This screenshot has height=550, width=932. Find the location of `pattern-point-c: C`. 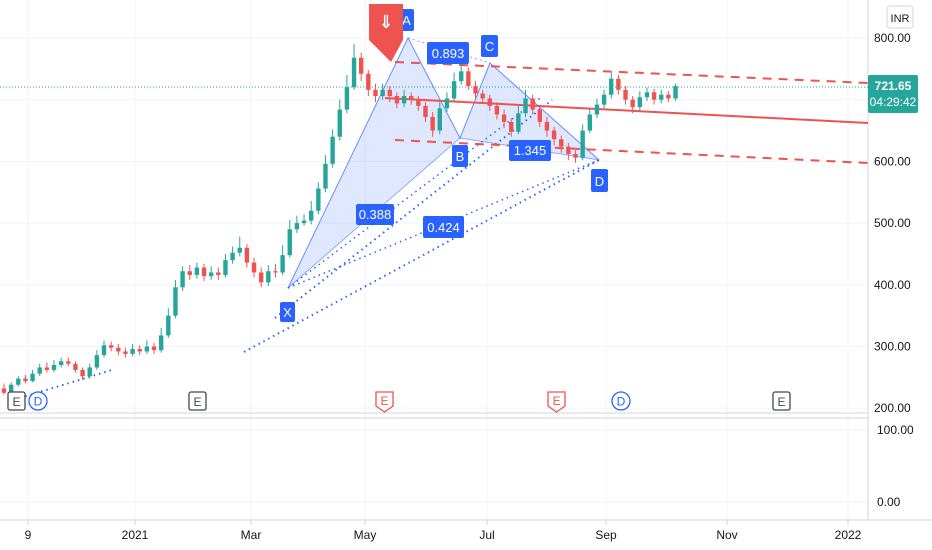

pattern-point-c: C is located at coordinates (489, 46).